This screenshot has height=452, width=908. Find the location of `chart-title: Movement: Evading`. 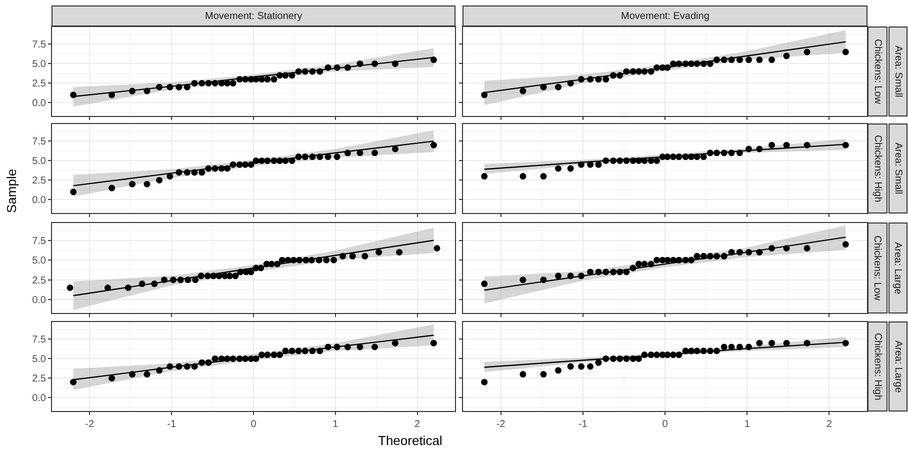

chart-title: Movement: Evading is located at coordinates (665, 16).